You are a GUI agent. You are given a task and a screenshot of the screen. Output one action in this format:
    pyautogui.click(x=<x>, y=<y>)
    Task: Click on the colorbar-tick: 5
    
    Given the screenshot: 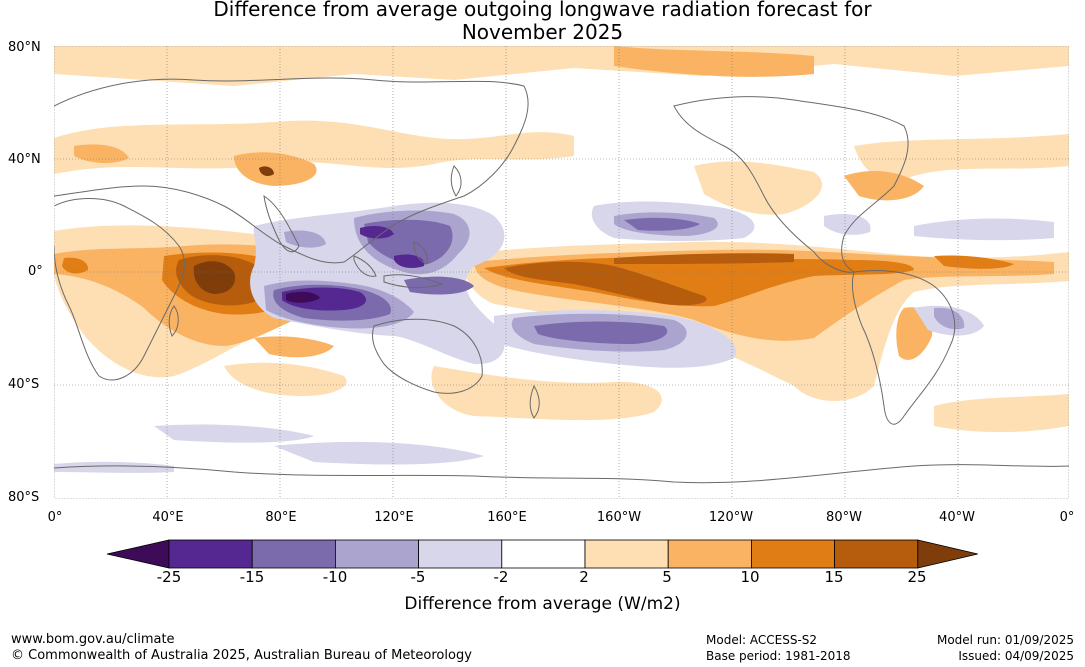 What is the action you would take?
    pyautogui.click(x=667, y=577)
    